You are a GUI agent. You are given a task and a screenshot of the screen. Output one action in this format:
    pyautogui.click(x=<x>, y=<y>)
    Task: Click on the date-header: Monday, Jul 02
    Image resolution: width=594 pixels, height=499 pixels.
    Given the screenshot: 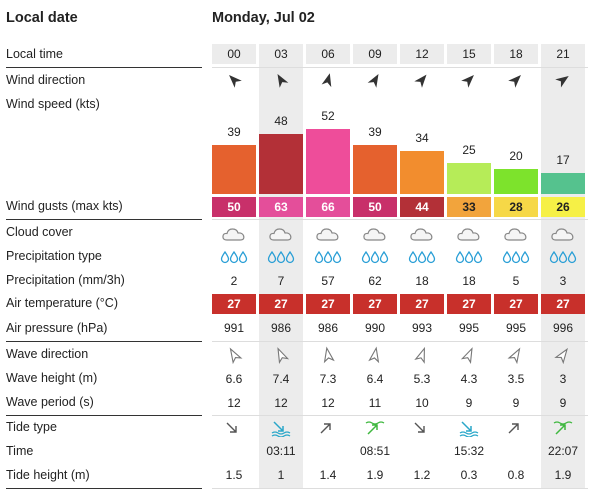 What is the action you would take?
    pyautogui.click(x=263, y=18)
    